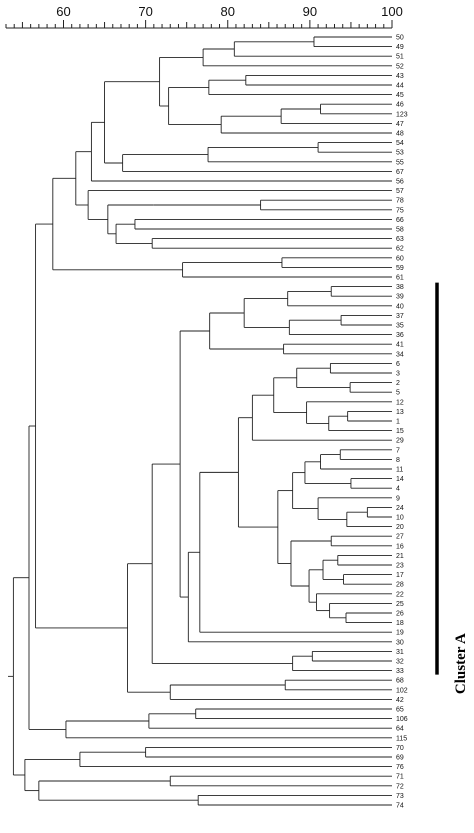 The image size is (474, 833). I want to click on leaf-label: 60, so click(400, 258).